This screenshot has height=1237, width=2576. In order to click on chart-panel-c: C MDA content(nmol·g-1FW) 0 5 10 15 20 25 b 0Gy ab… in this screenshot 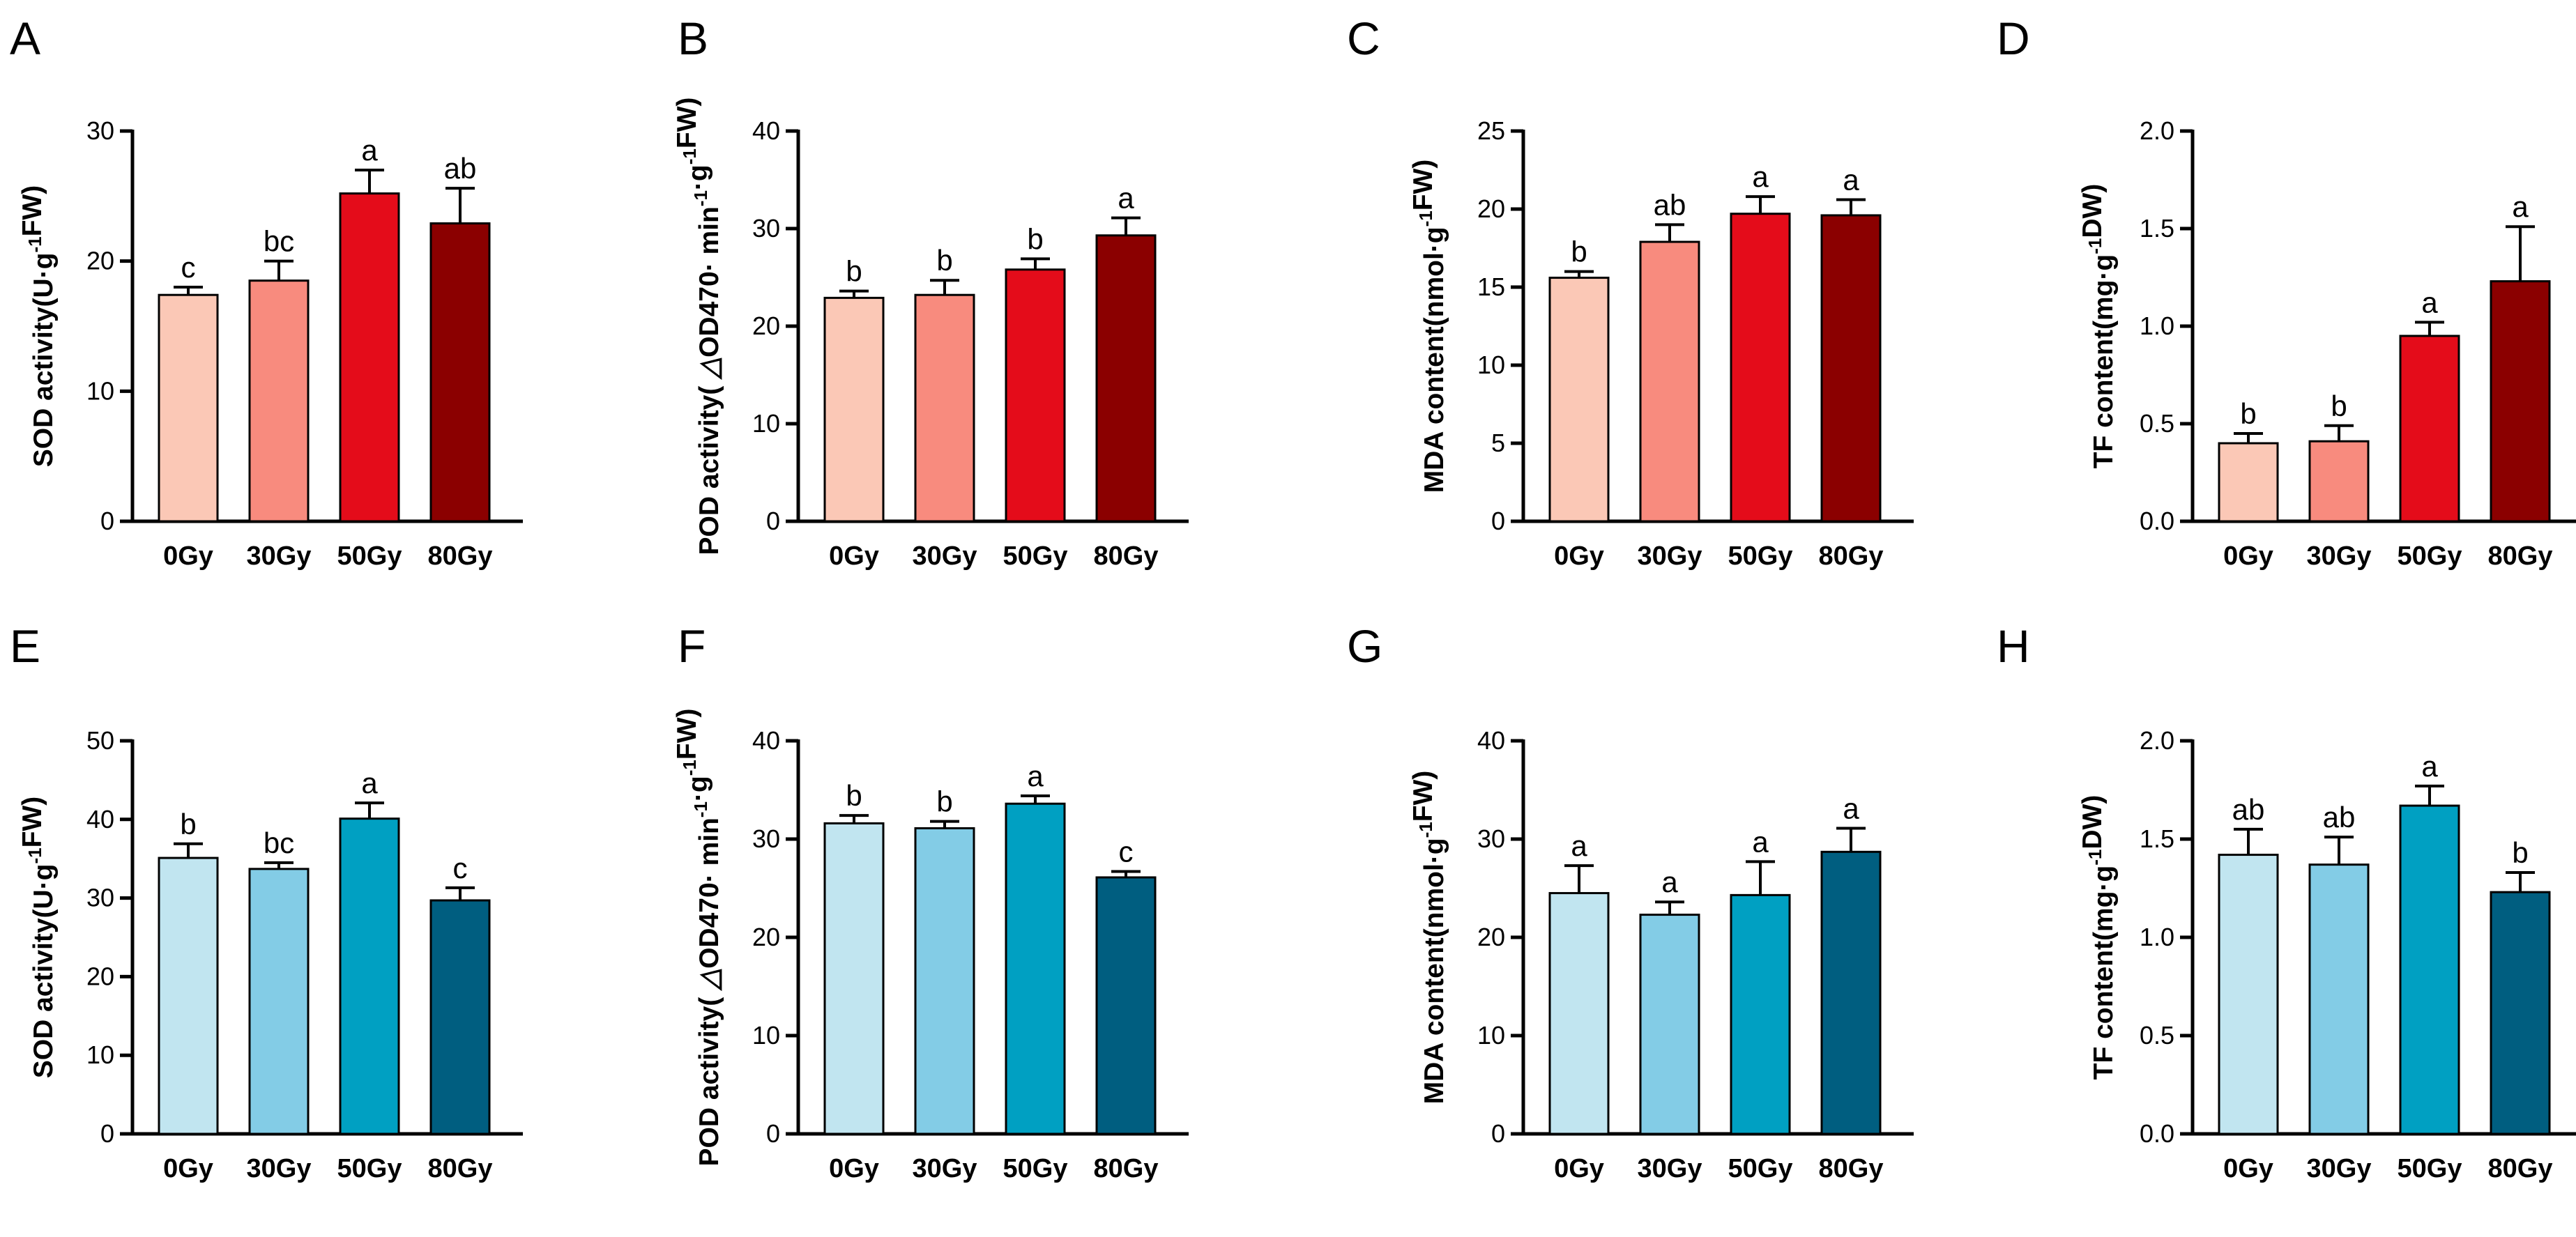, I will do `click(1631, 292)`.